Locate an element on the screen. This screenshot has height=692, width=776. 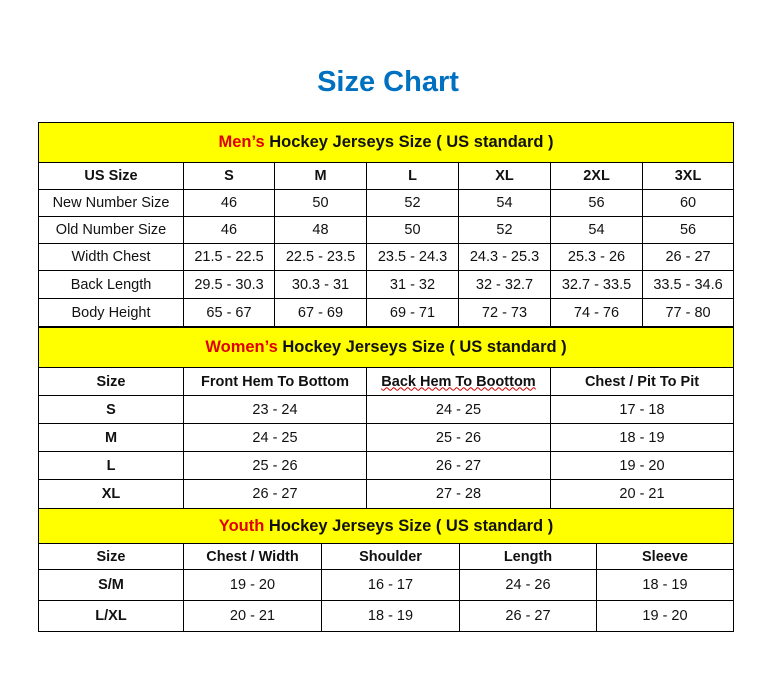
table-cell: 25 - 26 is located at coordinates (275, 465).